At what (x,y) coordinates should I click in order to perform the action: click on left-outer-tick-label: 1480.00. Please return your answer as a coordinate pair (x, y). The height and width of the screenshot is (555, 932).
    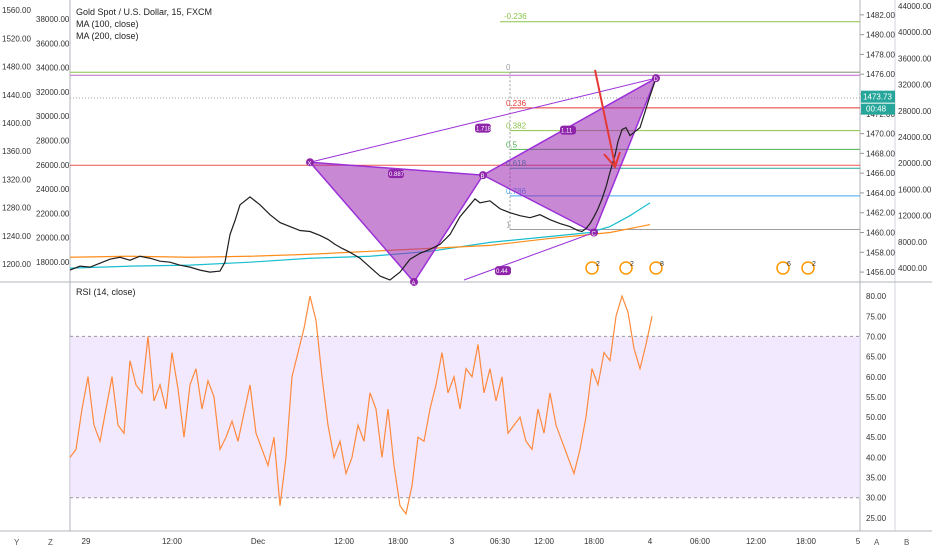
    Looking at the image, I should click on (16, 67).